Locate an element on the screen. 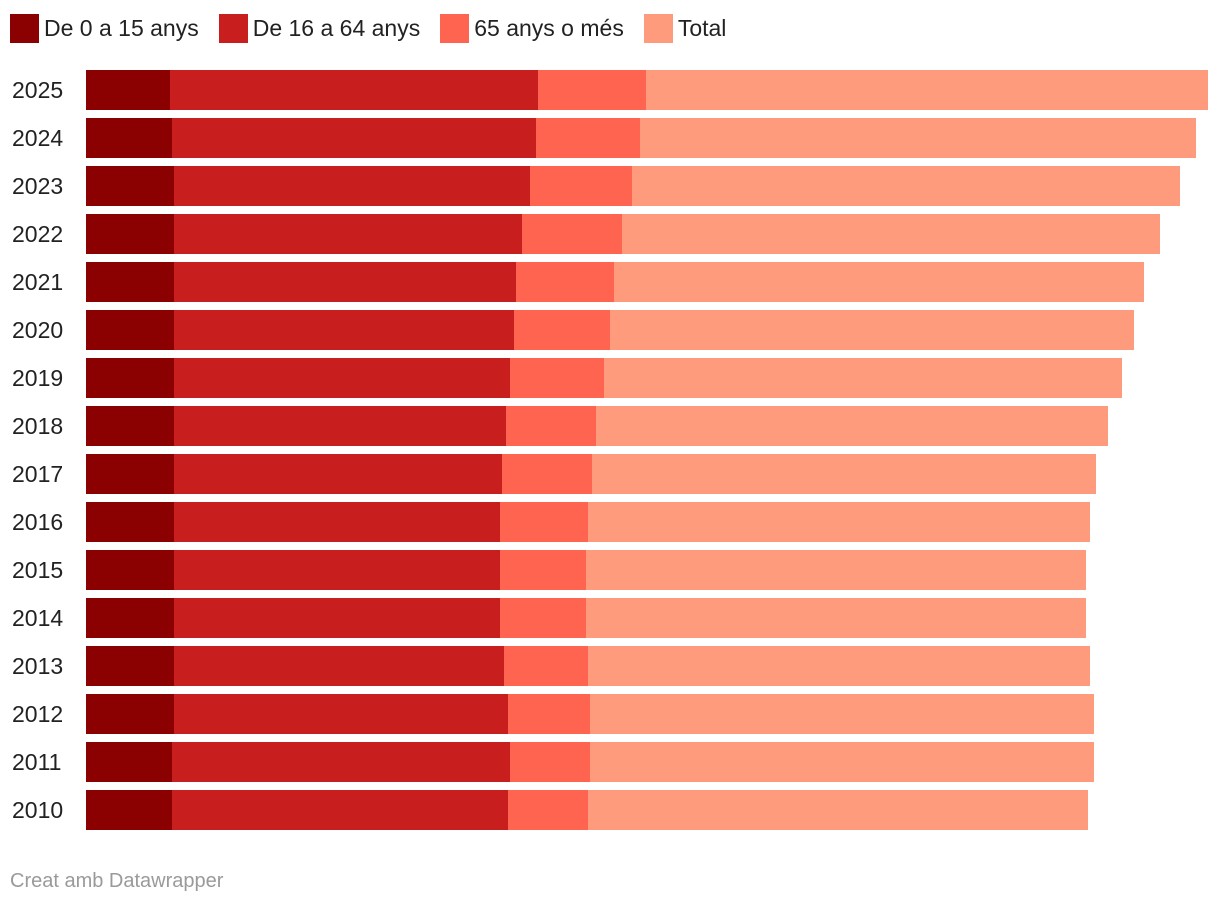  legend-swatch-total is located at coordinates (658, 28).